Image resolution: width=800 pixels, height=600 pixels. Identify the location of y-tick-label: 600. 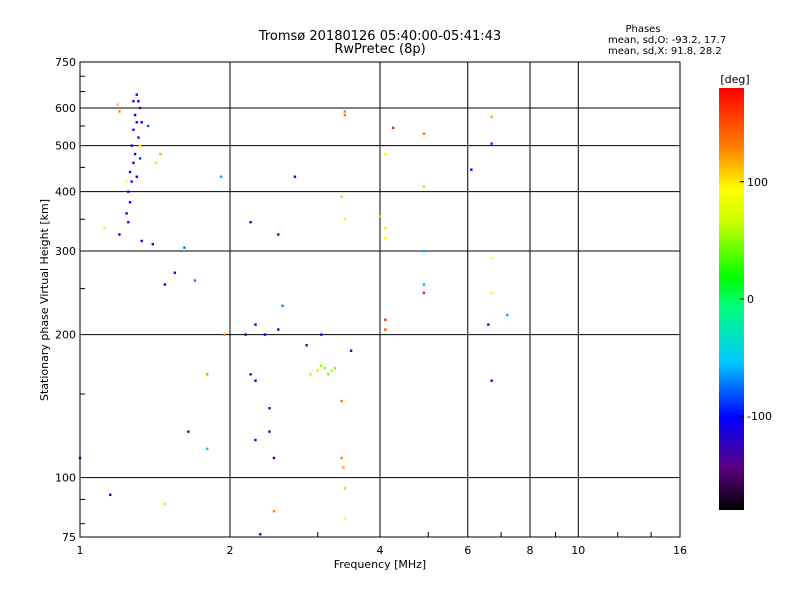
(65, 108).